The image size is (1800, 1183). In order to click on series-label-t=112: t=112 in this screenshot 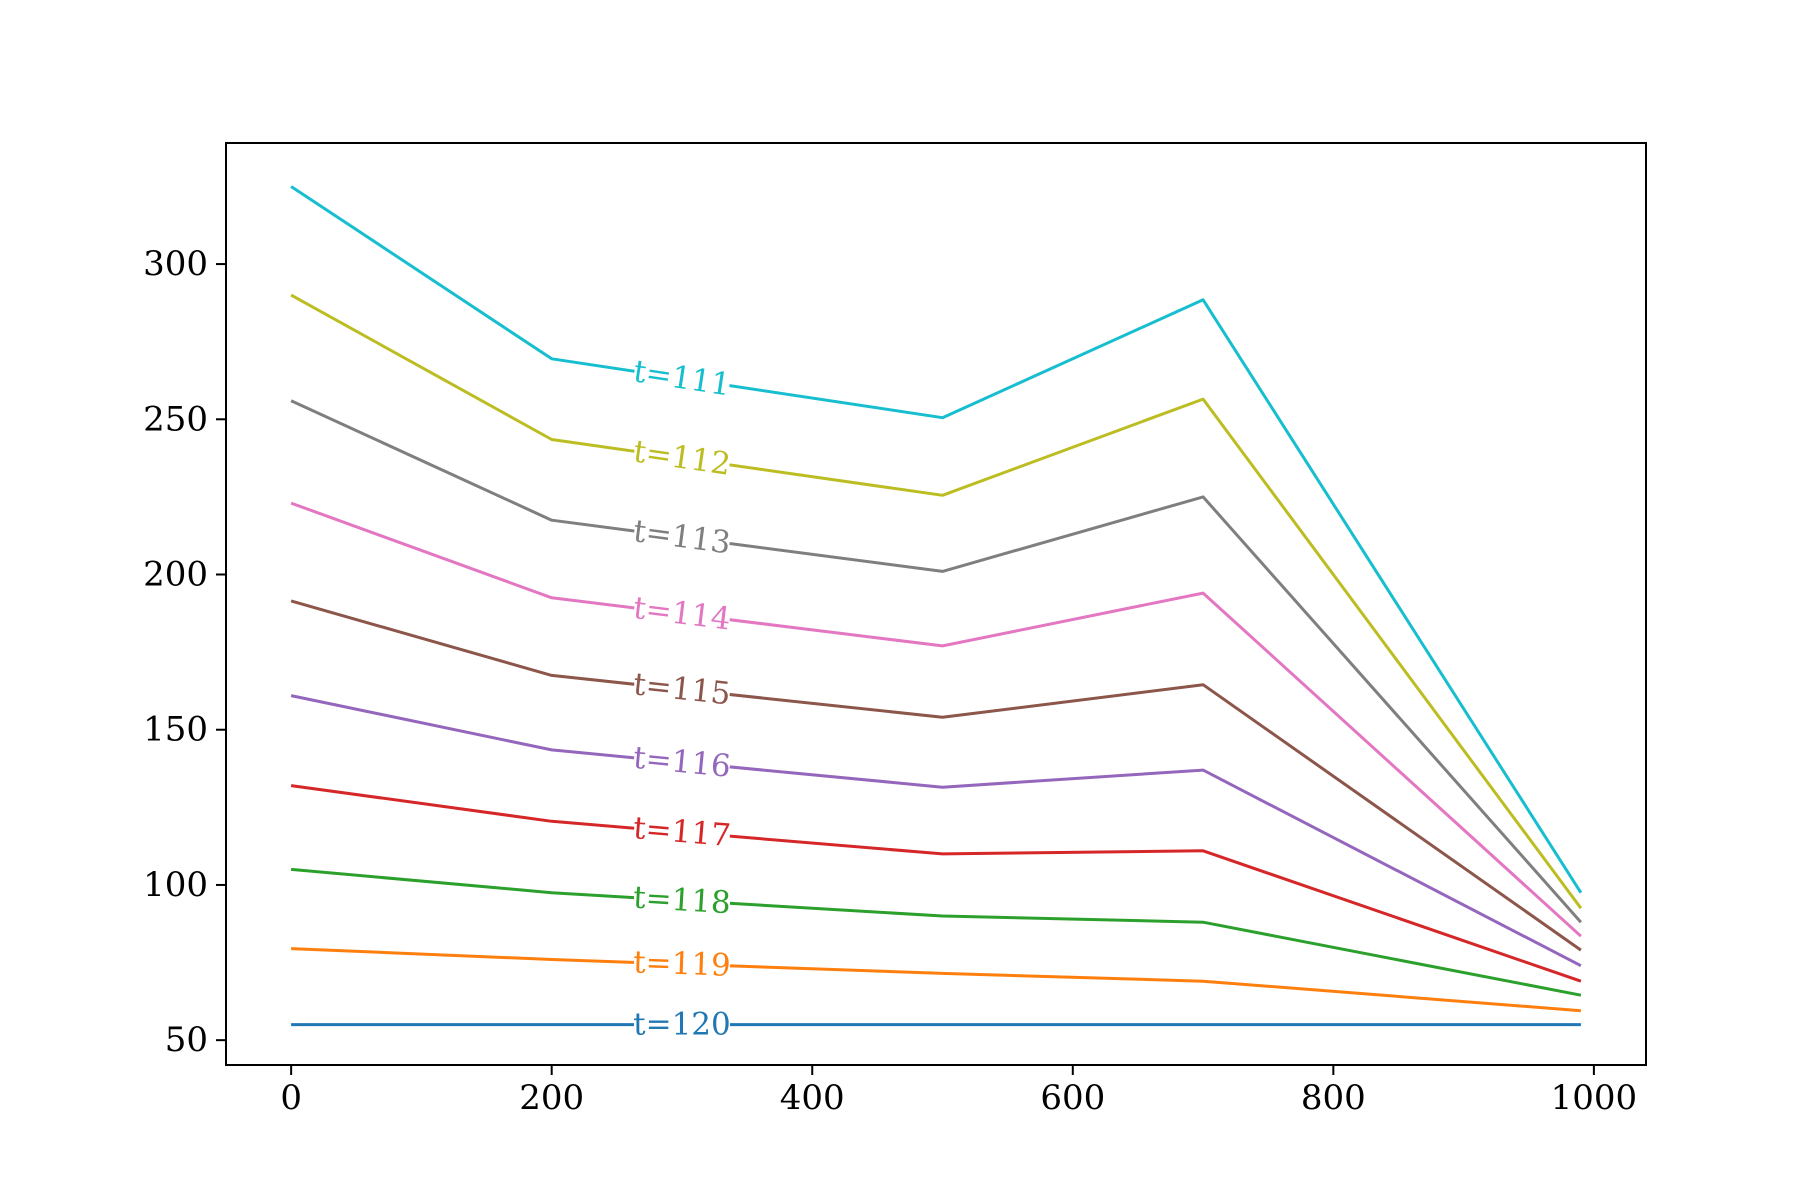, I will do `click(682, 457)`.